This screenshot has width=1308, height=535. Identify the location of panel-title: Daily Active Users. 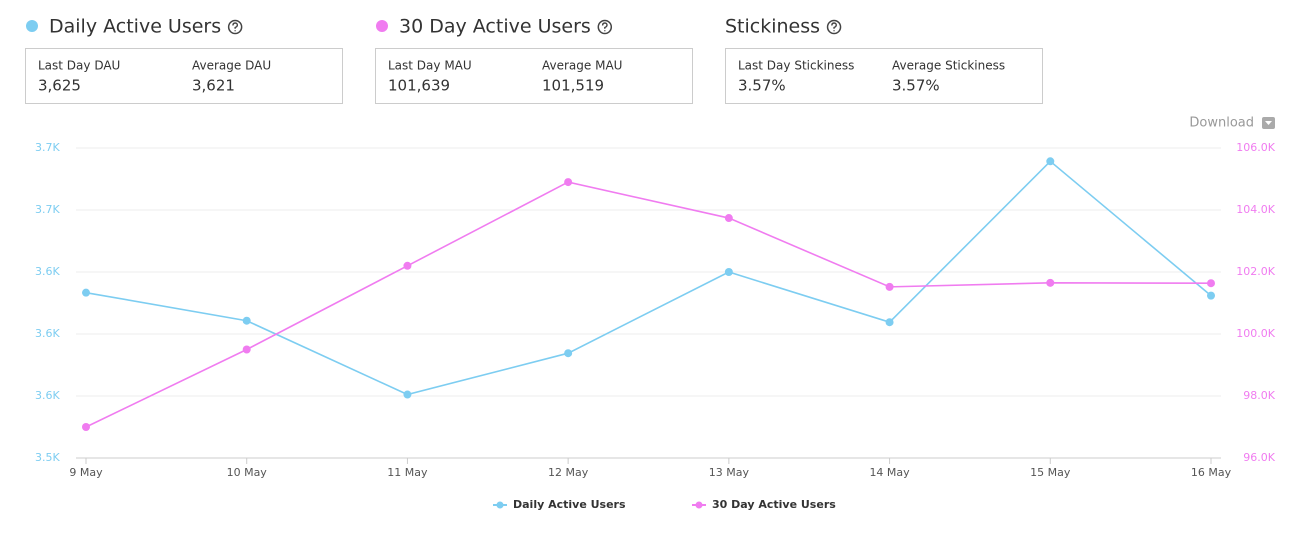
(135, 27).